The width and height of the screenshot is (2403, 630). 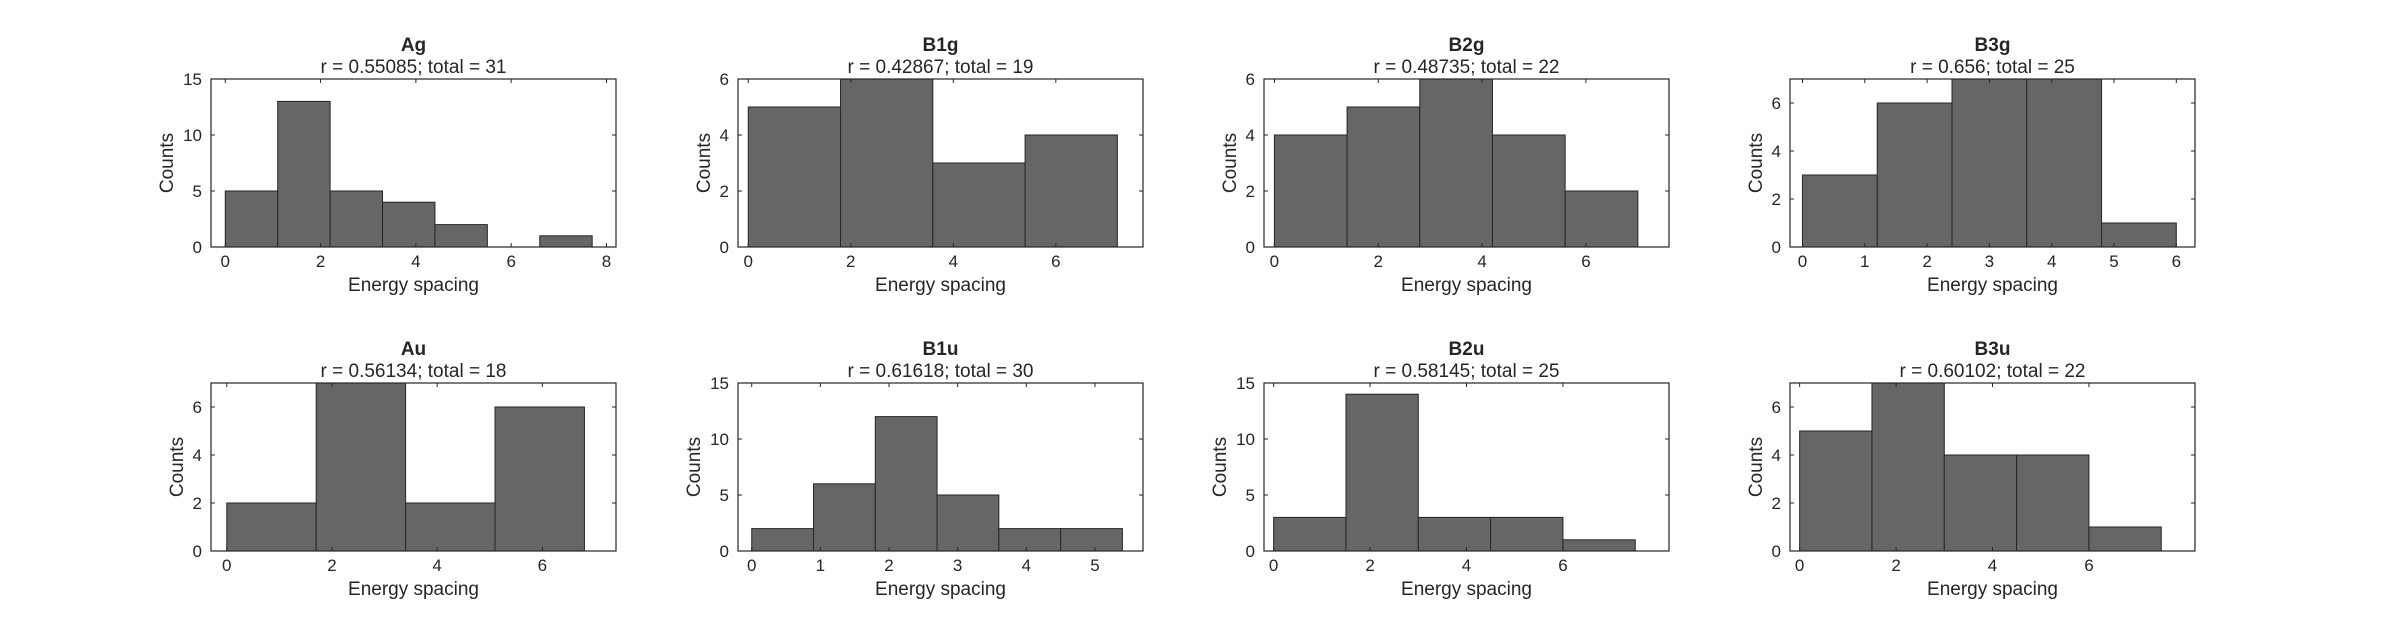 I want to click on x-tick-label: 3, so click(x=957, y=565).